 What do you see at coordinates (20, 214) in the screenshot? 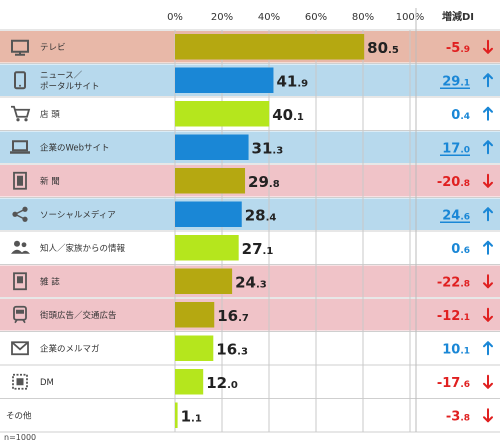
I see `share-icon` at bounding box center [20, 214].